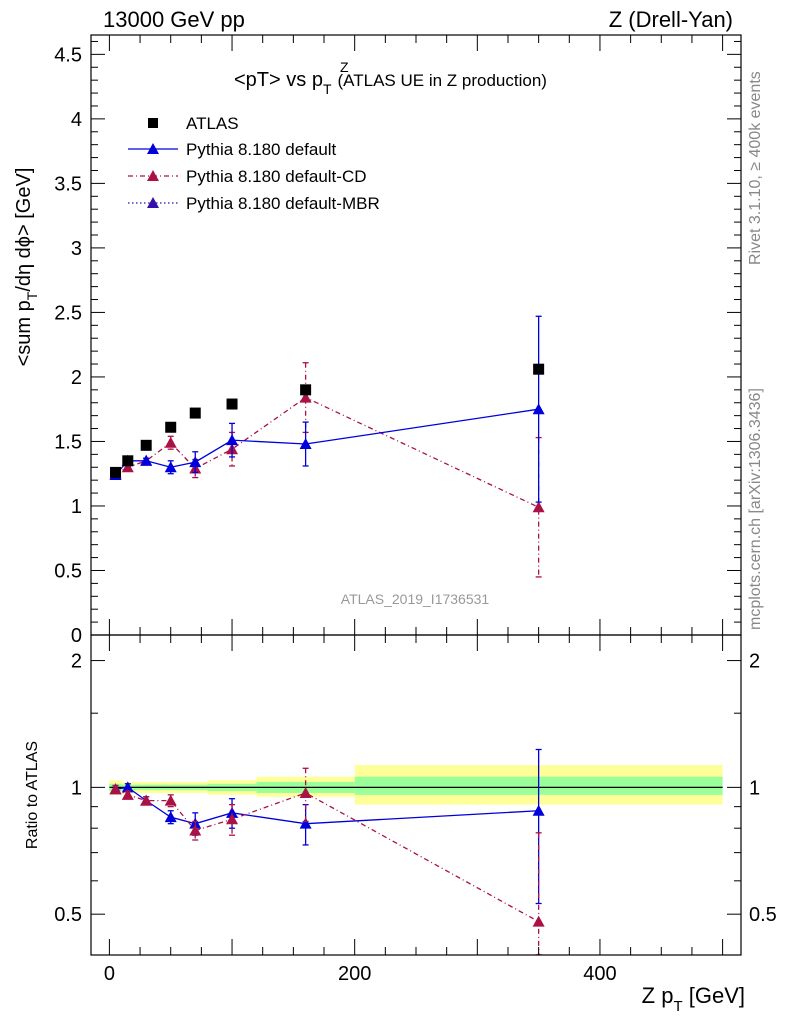 The height and width of the screenshot is (1024, 786). What do you see at coordinates (32, 295) in the screenshot?
I see `main-y-label-sub: T` at bounding box center [32, 295].